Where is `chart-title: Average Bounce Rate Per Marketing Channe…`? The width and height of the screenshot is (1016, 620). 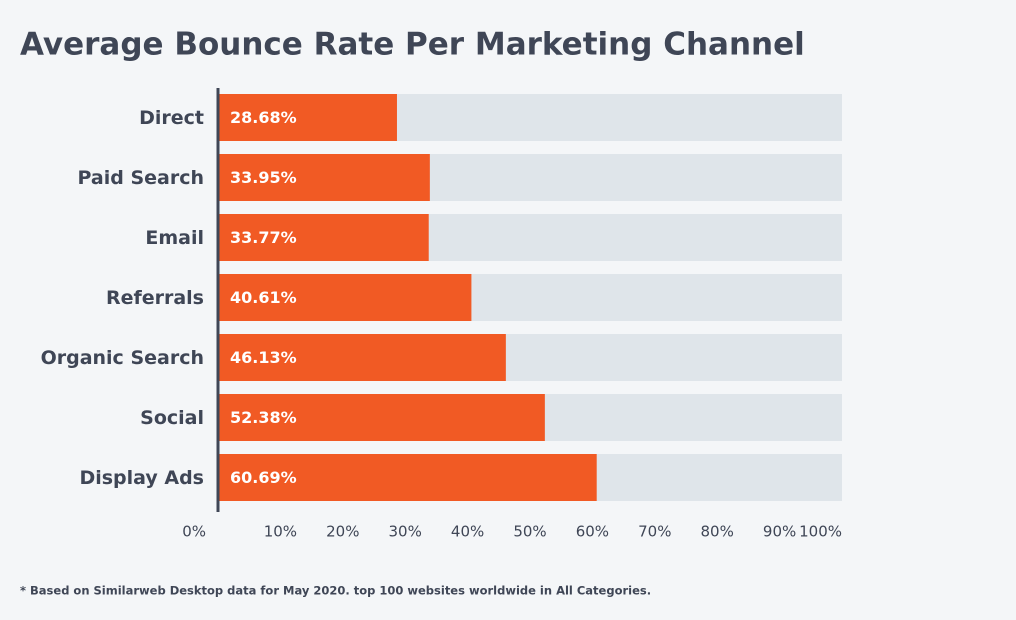
chart-title: Average Bounce Rate Per Marketing Channe… is located at coordinates (412, 45).